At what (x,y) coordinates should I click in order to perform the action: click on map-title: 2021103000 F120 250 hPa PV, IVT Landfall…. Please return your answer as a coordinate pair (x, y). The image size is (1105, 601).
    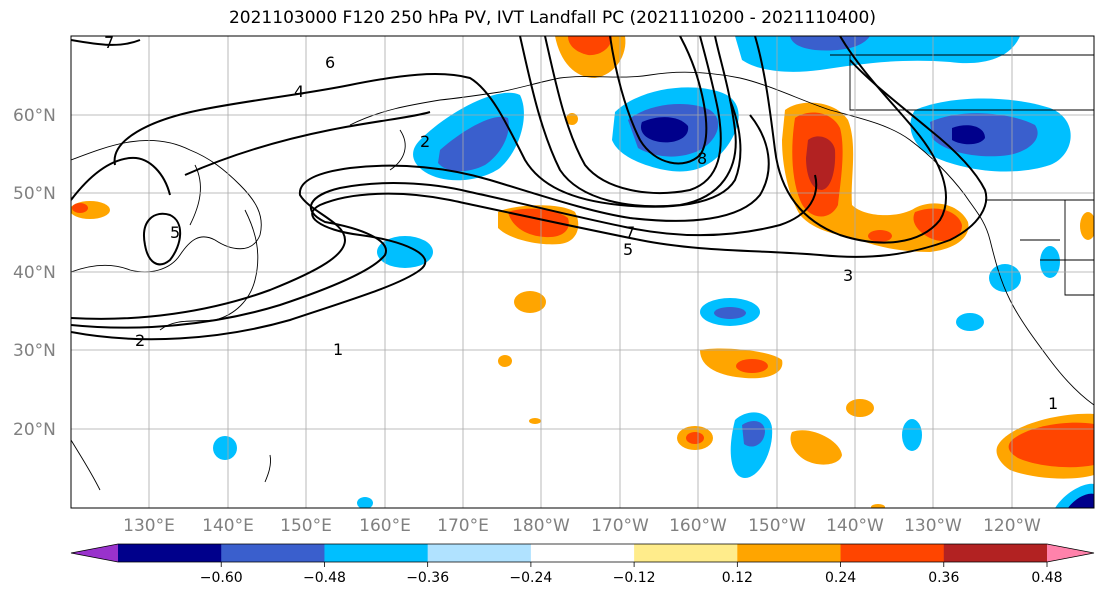
    Looking at the image, I should click on (552, 18).